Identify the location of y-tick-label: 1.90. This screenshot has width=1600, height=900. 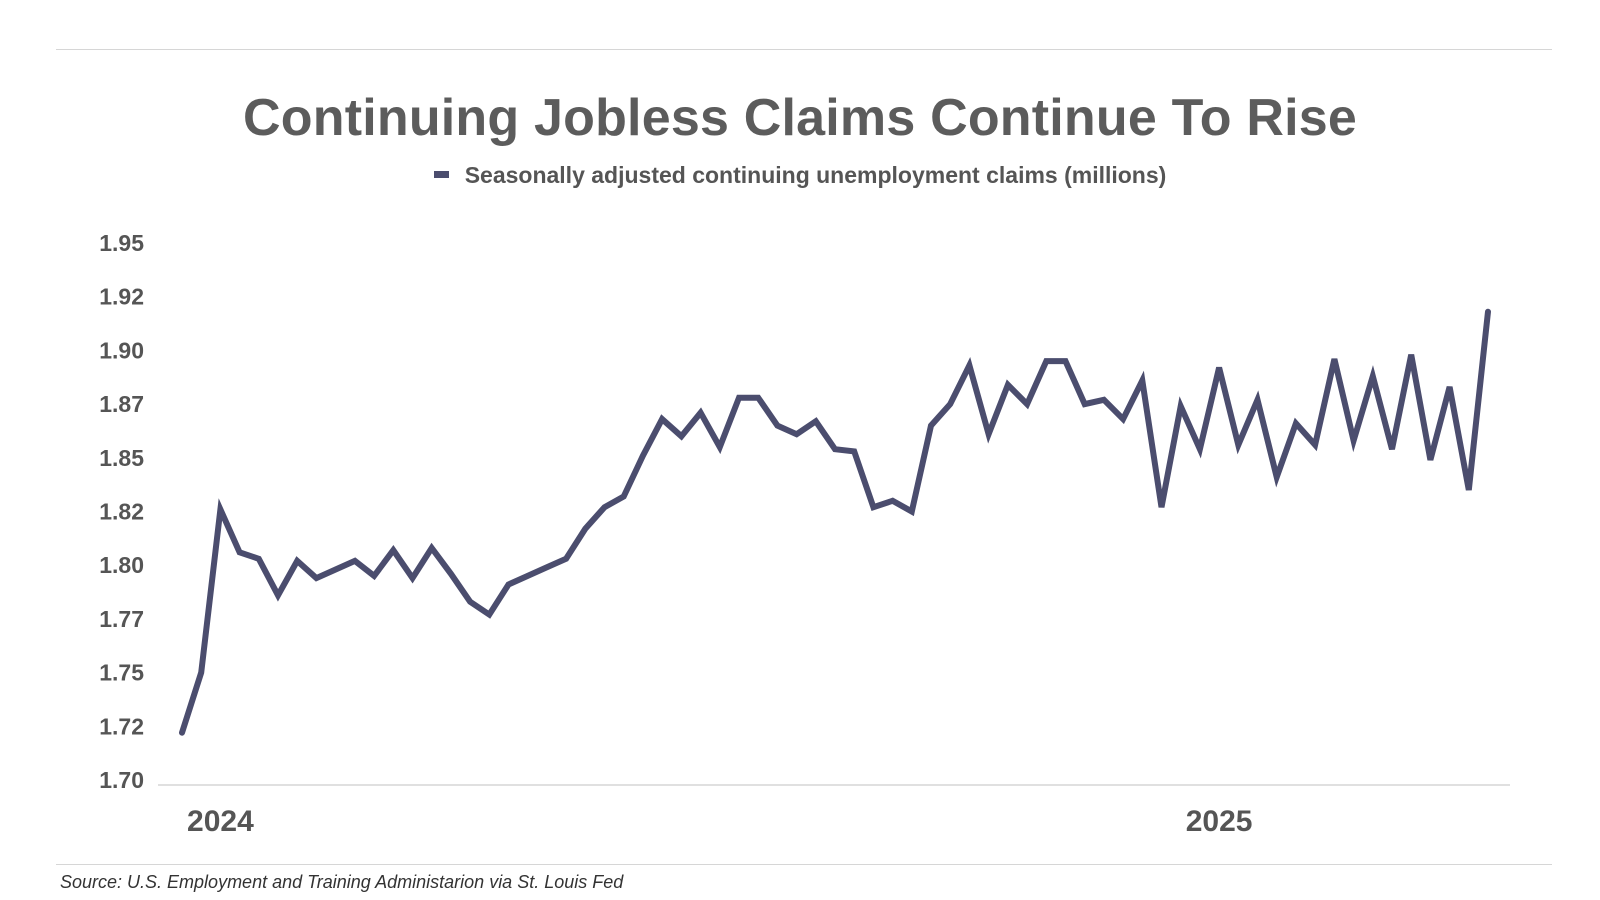
(121, 350).